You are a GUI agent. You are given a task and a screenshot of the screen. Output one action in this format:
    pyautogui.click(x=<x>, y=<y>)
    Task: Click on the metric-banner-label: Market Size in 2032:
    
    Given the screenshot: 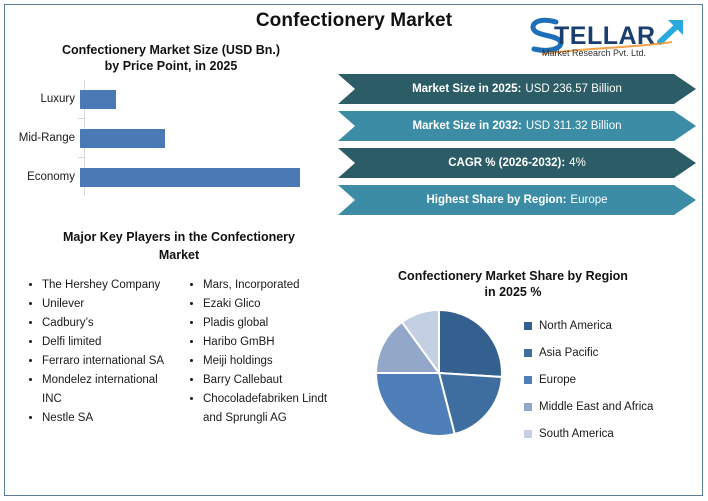 What is the action you would take?
    pyautogui.click(x=467, y=126)
    